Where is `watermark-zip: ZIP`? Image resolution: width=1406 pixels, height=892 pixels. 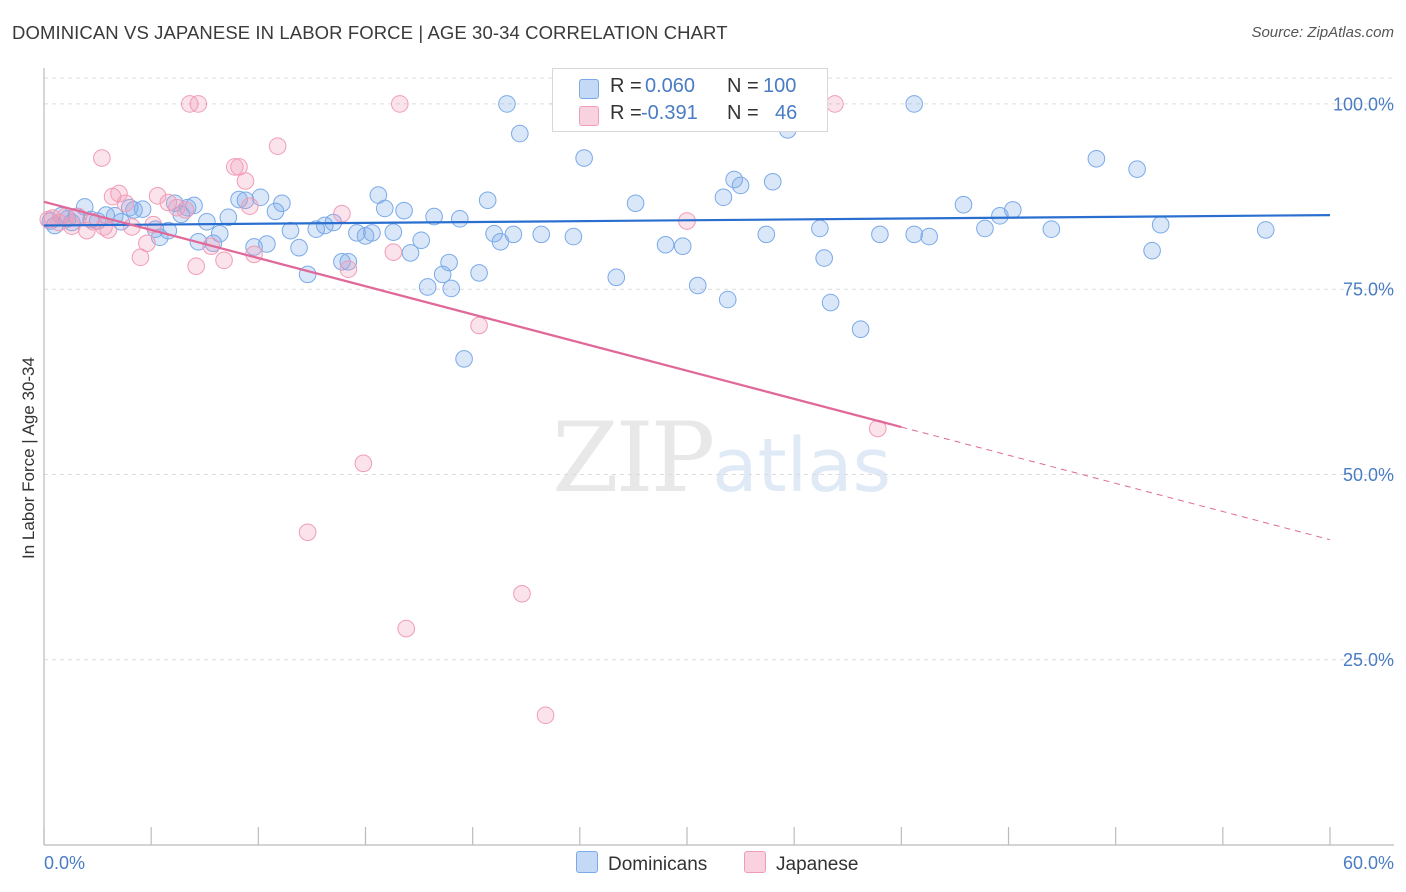 watermark-zip: ZIP is located at coordinates (633, 458).